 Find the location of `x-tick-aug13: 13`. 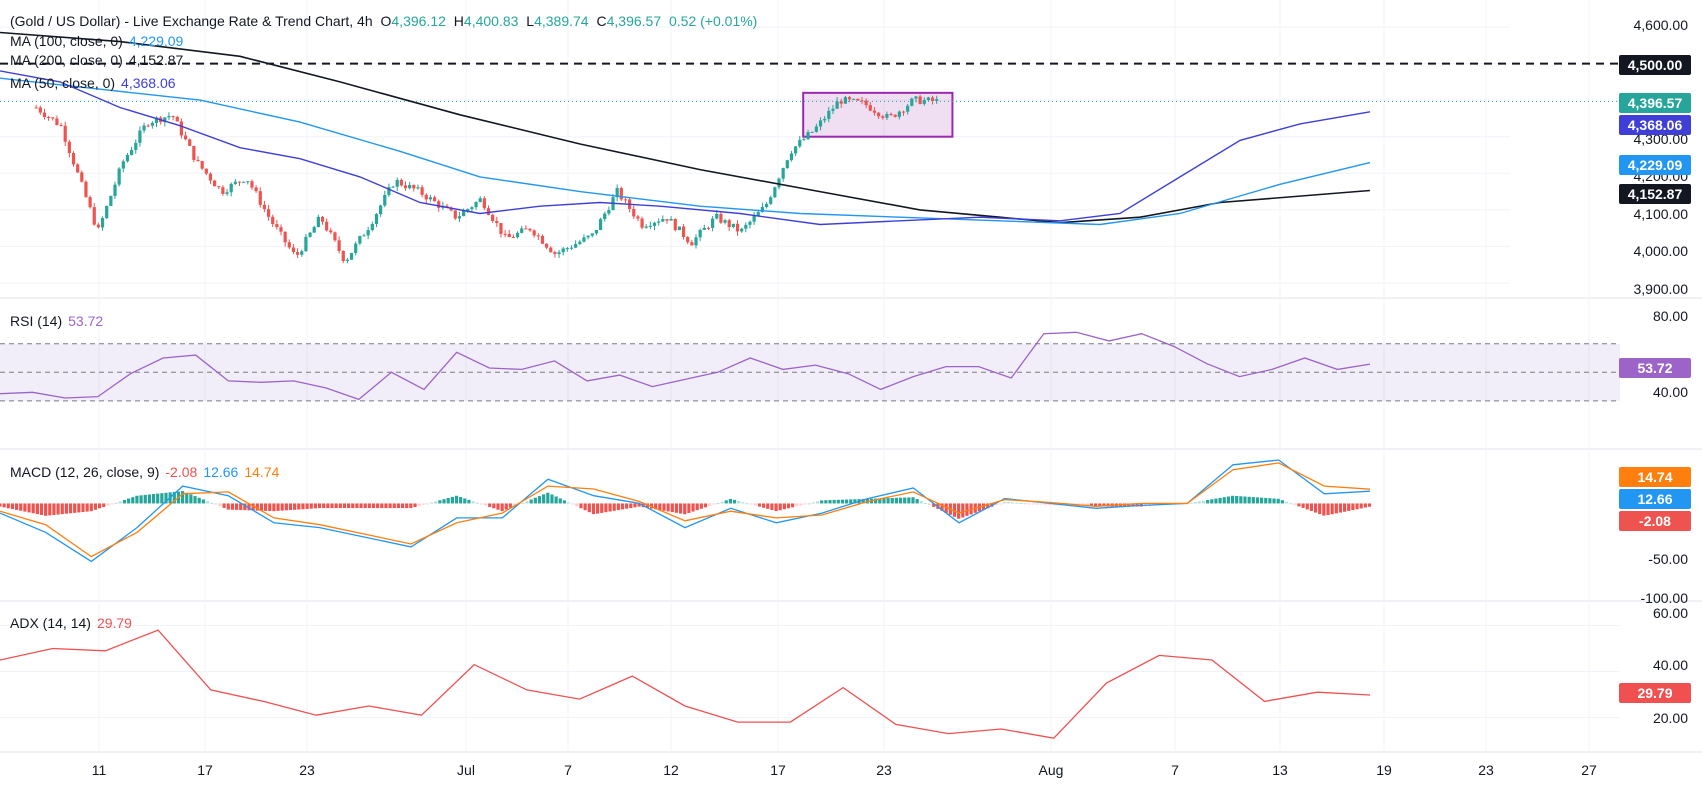

x-tick-aug13: 13 is located at coordinates (1280, 770).